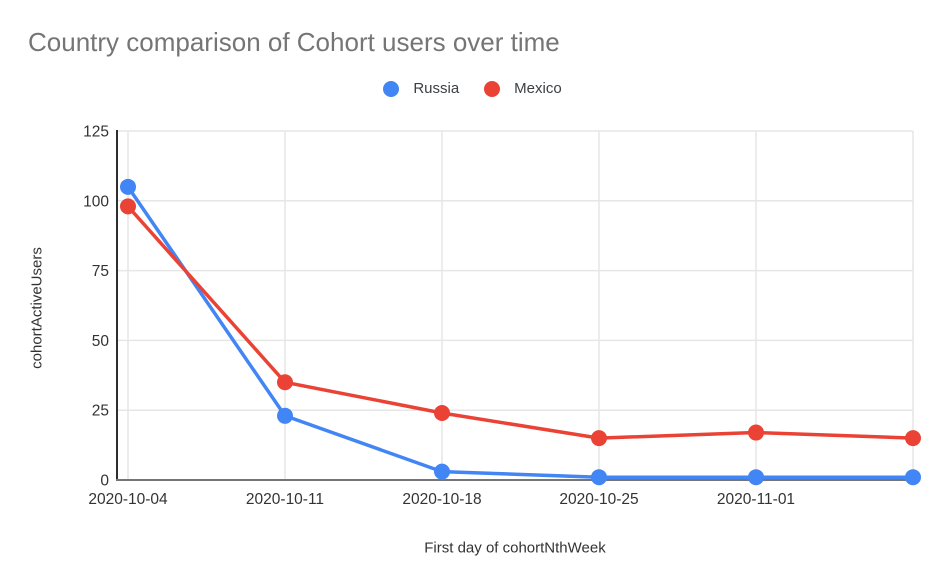 The width and height of the screenshot is (945, 584). Describe the element at coordinates (436, 88) in the screenshot. I see `legend-label-russia: Russia` at that location.